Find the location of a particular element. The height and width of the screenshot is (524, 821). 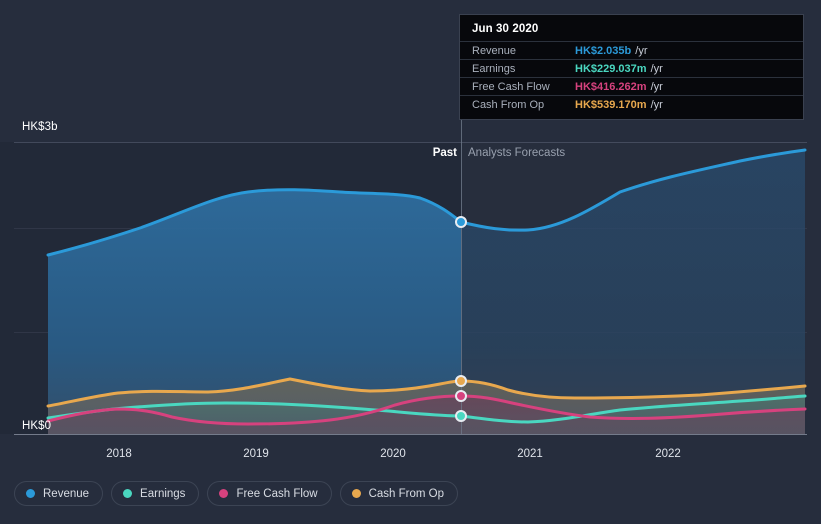

tooltip-unit-revenue: /yr is located at coordinates (641, 50).